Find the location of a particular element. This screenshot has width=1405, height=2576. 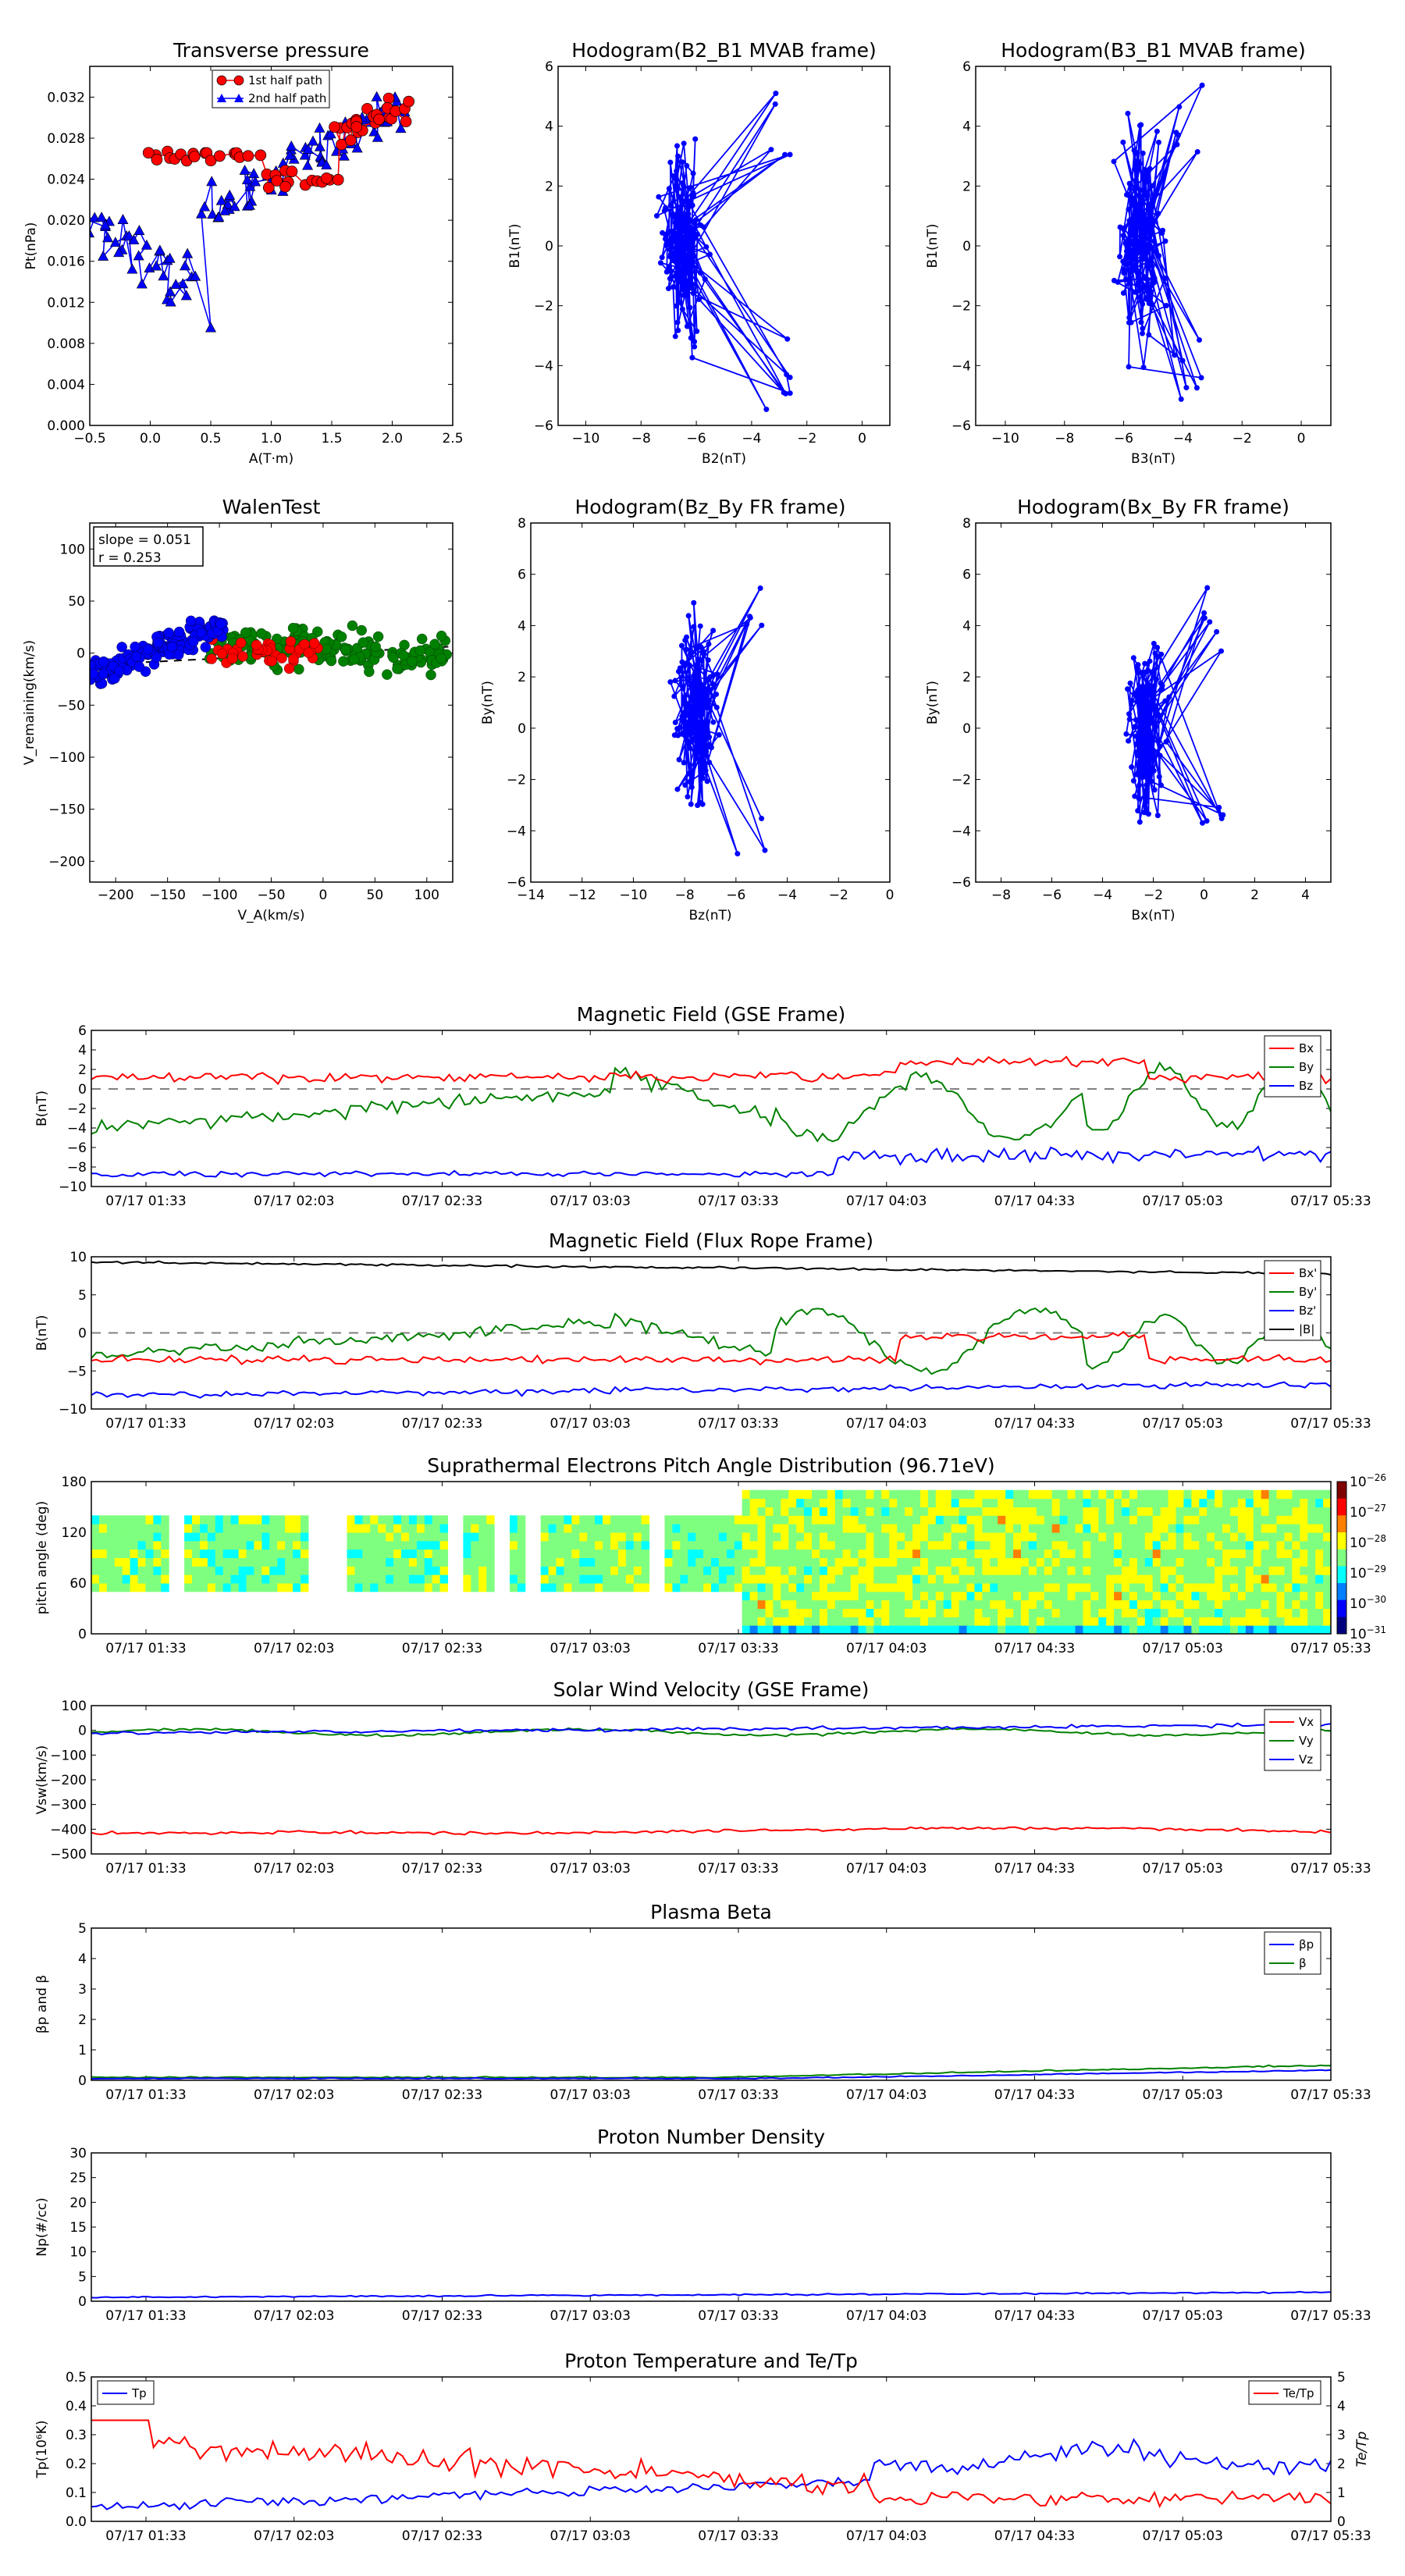

y-tick-label: 2 is located at coordinates (966, 186).